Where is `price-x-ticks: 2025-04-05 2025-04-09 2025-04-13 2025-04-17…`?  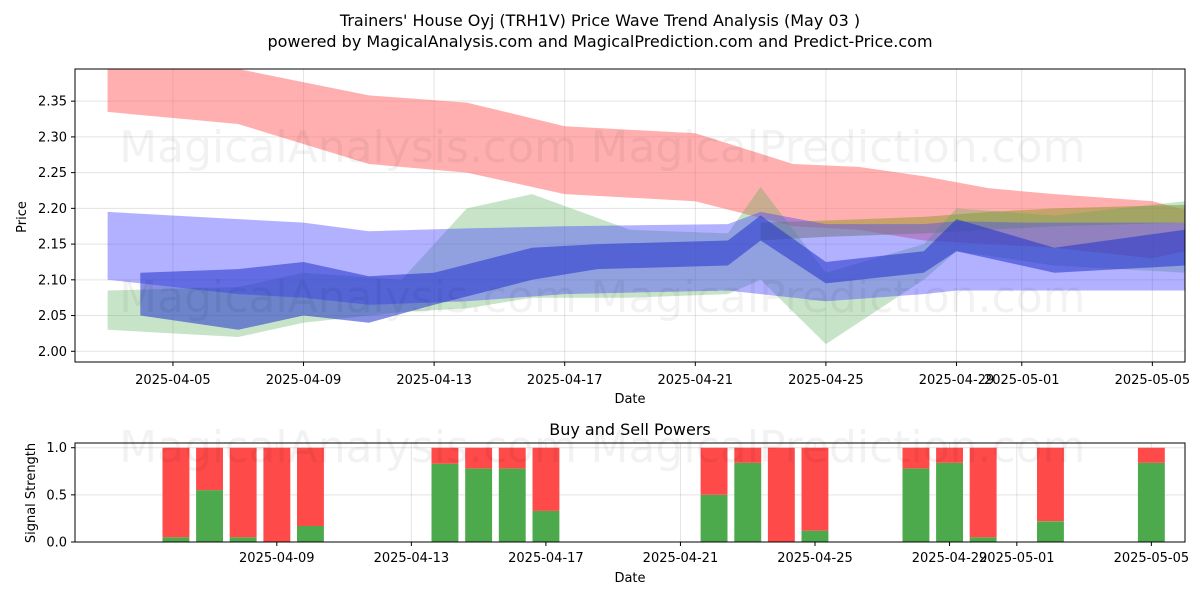
price-x-ticks: 2025-04-05 2025-04-09 2025-04-13 2025-04-17… is located at coordinates (662, 375).